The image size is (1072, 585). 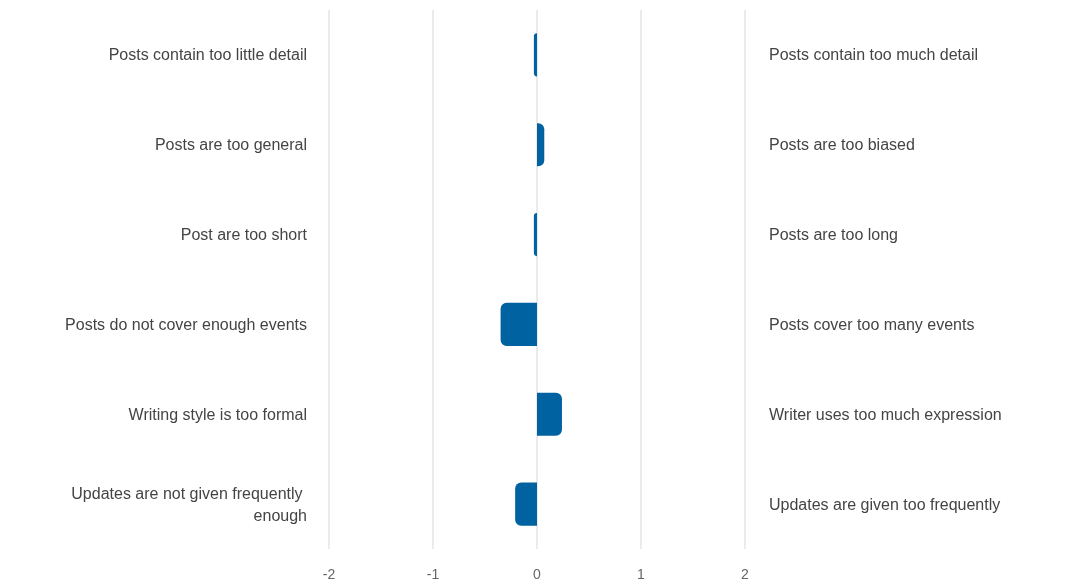 I want to click on x-tick-label: 0, so click(x=537, y=574).